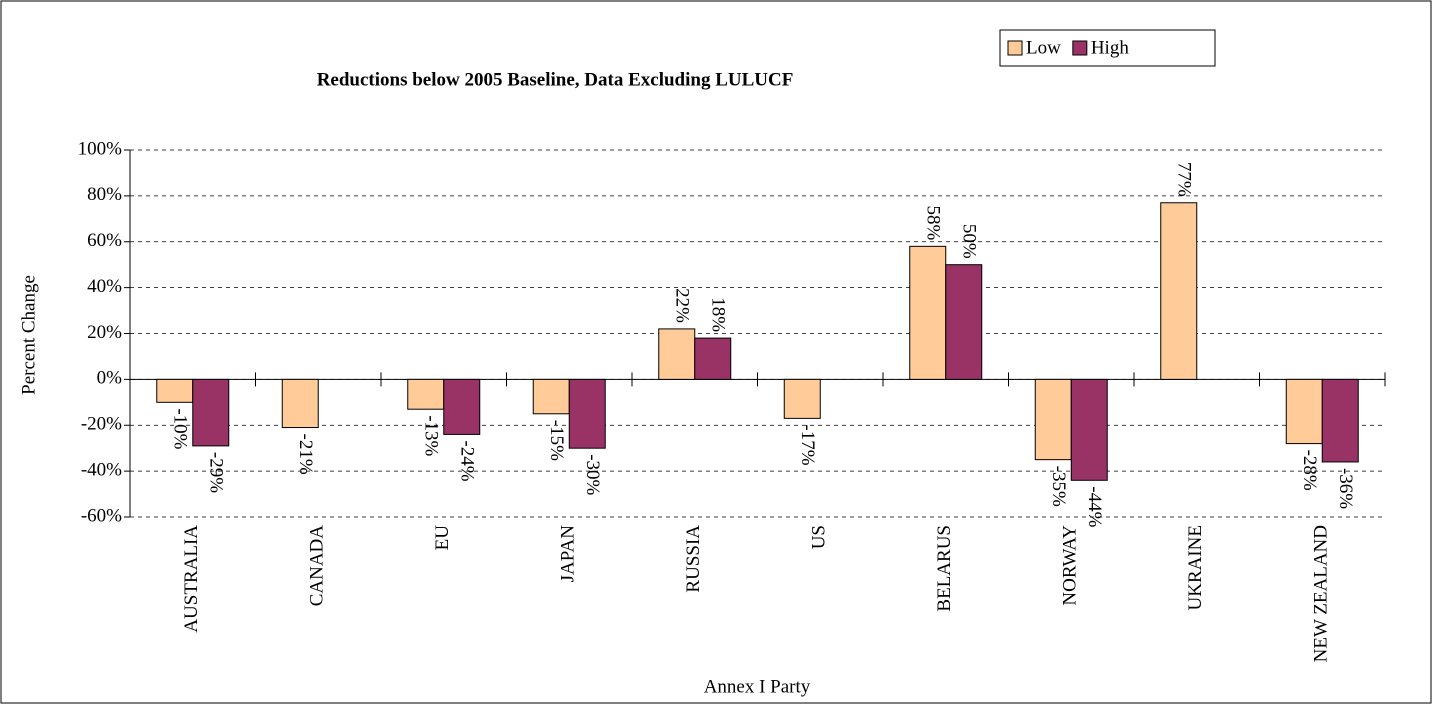 This screenshot has height=704, width=1432. What do you see at coordinates (430, 435) in the screenshot?
I see `value-label: -13%` at bounding box center [430, 435].